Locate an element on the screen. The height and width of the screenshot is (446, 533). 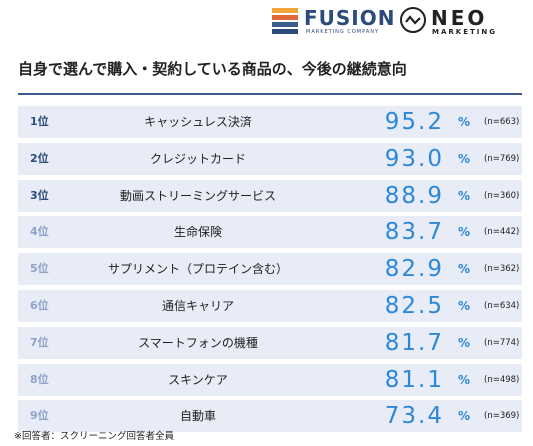
item-label: スマートフォンの機種 is located at coordinates (198, 342).